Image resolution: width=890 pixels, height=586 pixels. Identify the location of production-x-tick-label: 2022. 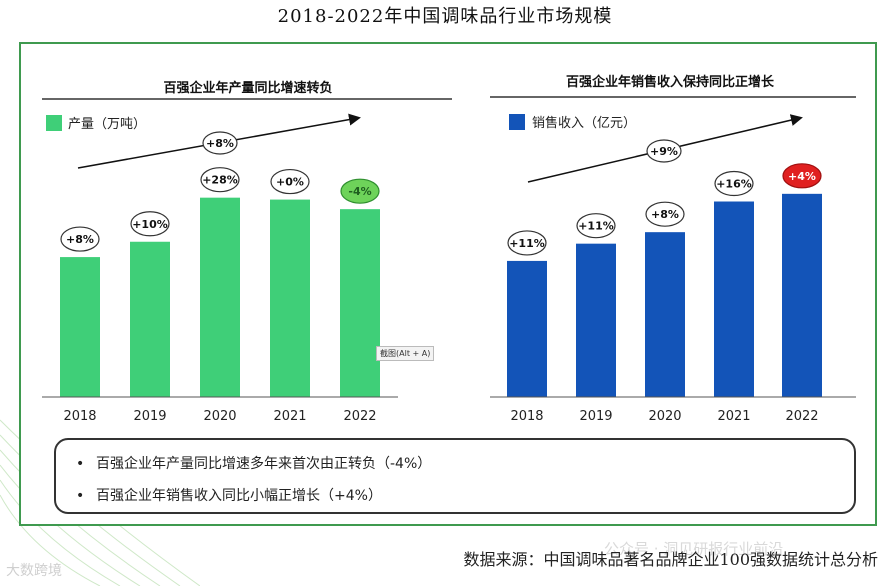
(359, 416).